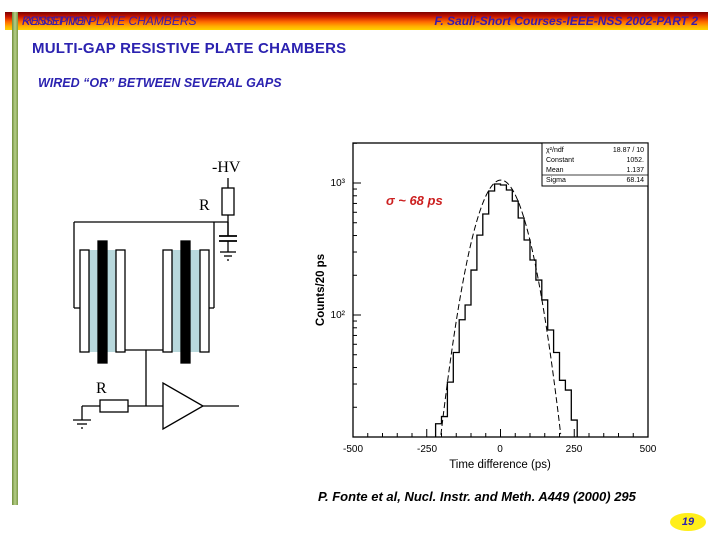  What do you see at coordinates (338, 183) in the screenshot?
I see `y-tick-label: 10³` at bounding box center [338, 183].